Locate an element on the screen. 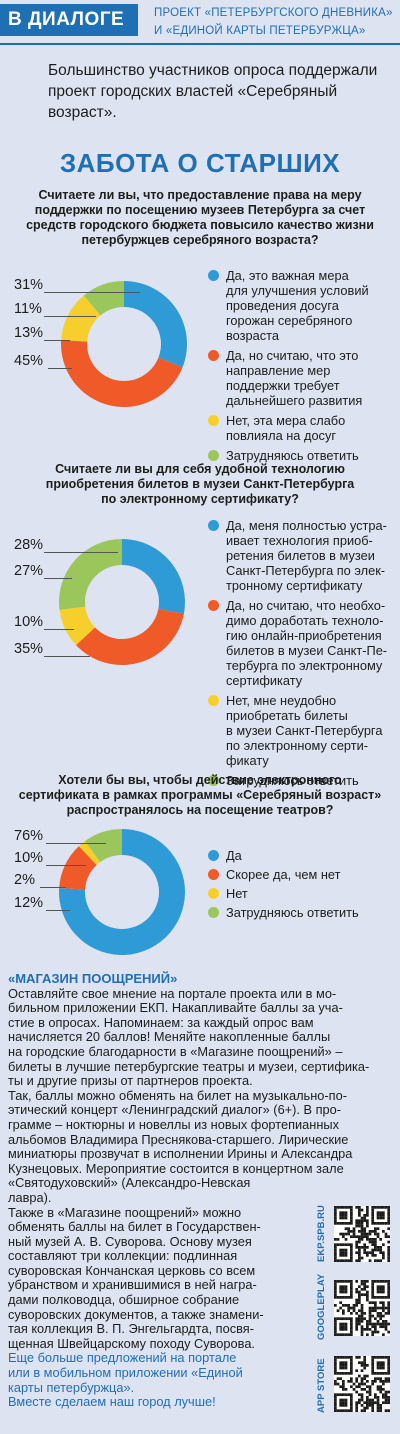 This screenshot has height=1434, width=400. data-label: 28% is located at coordinates (29, 545).